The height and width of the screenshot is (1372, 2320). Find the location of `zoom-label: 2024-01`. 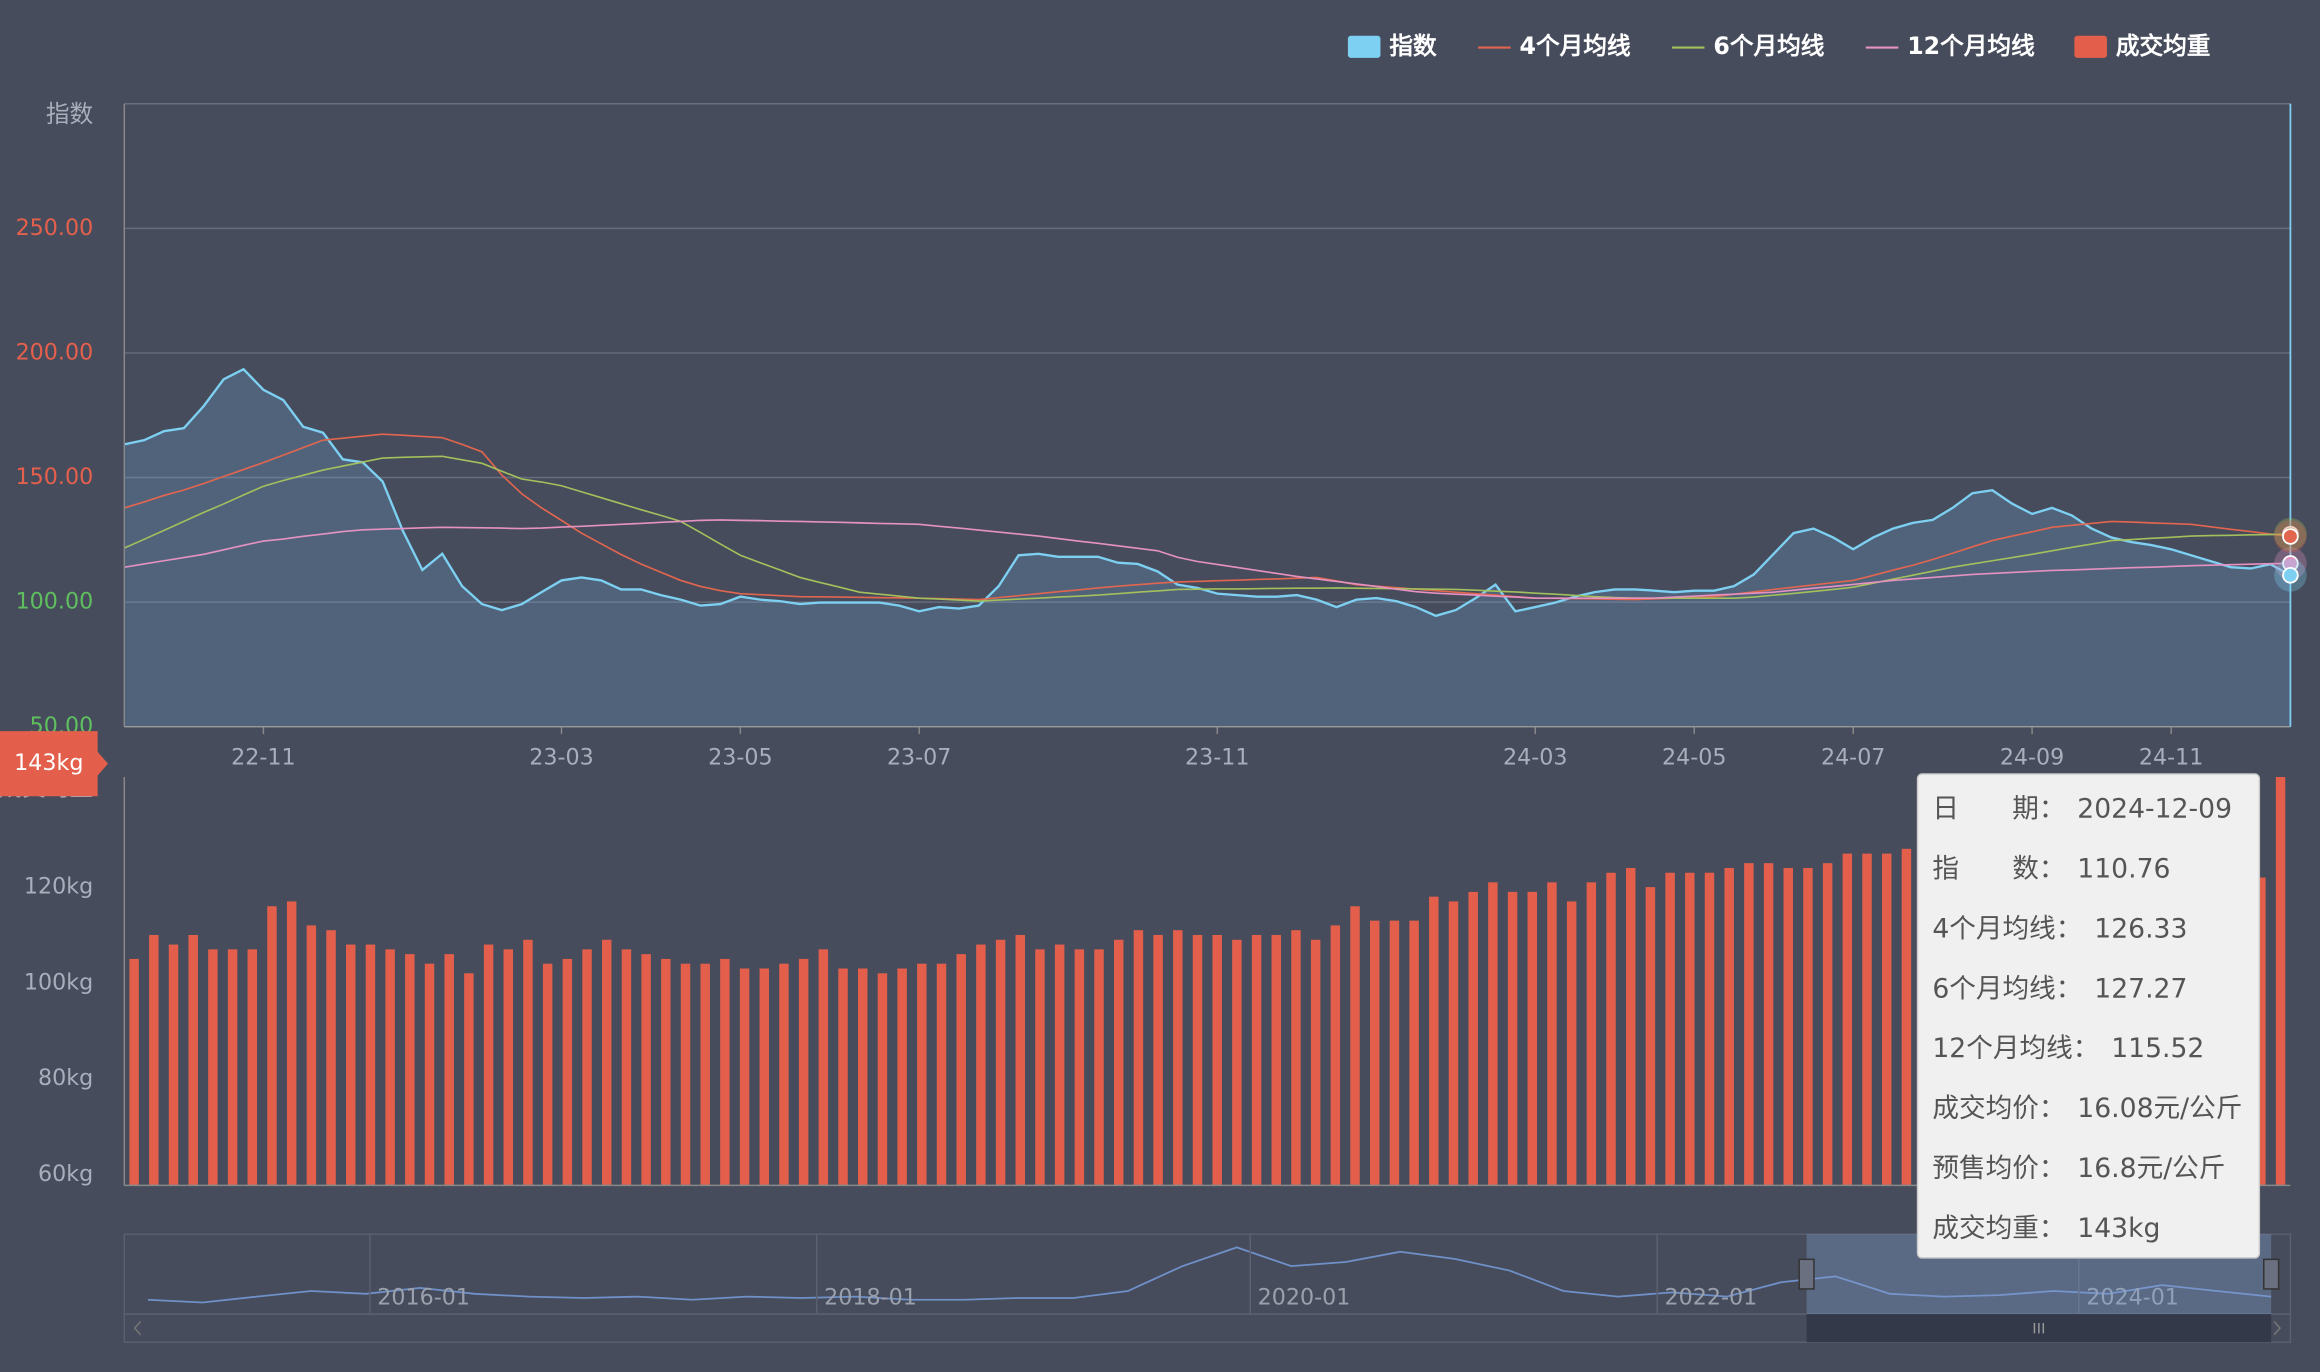

zoom-label: 2024-01 is located at coordinates (2132, 1297).